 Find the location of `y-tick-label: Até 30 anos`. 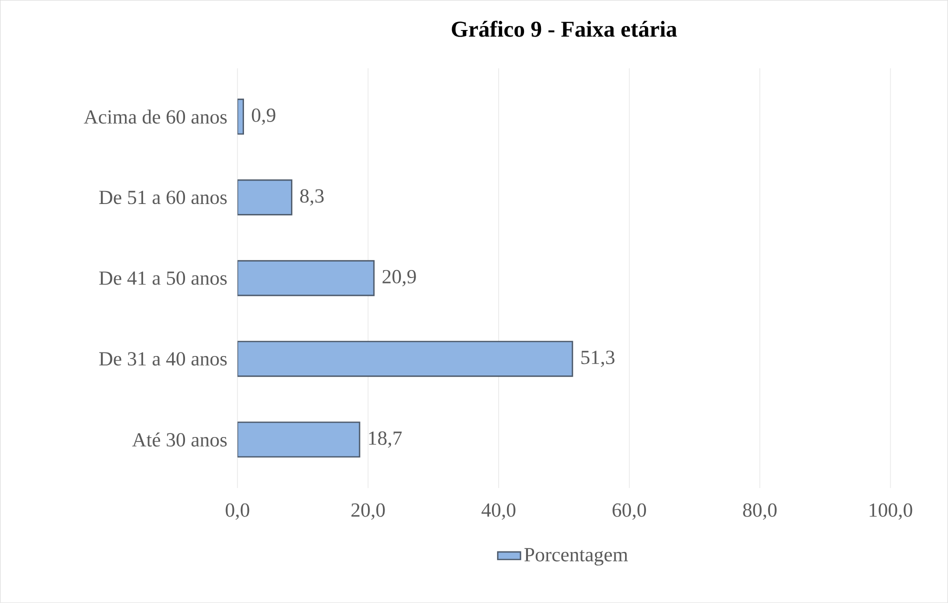

y-tick-label: Até 30 anos is located at coordinates (179, 439).